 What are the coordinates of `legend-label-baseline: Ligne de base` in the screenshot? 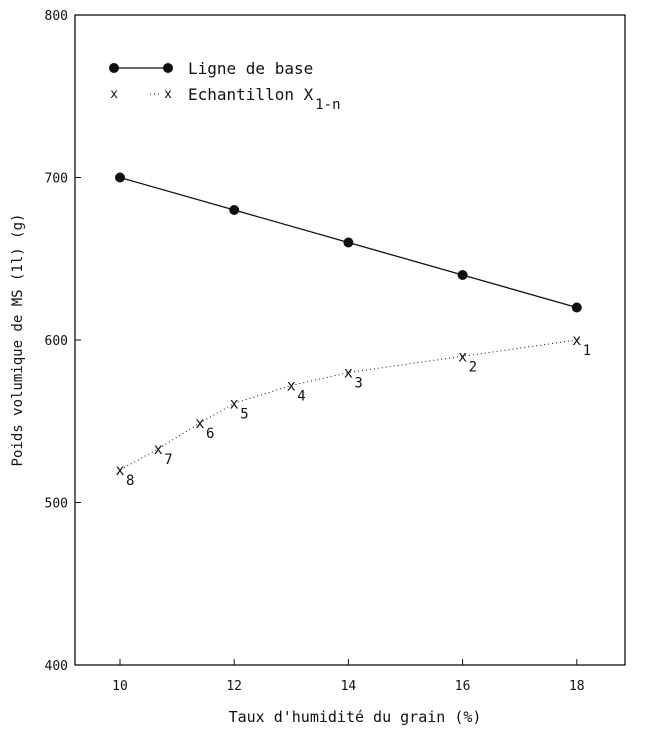 It's located at (250, 68).